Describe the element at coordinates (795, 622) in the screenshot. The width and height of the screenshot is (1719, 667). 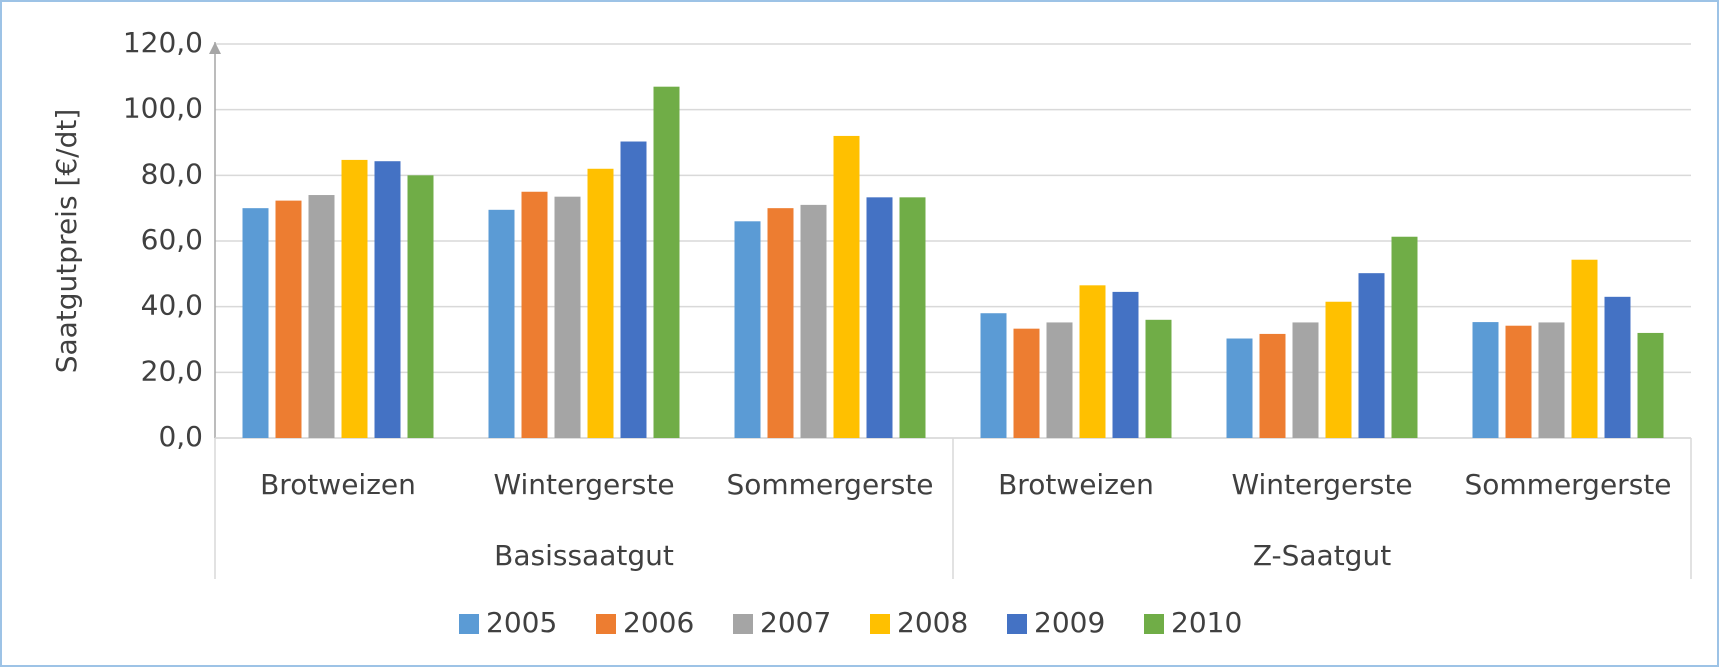
I see `legend-label: 2007` at that location.